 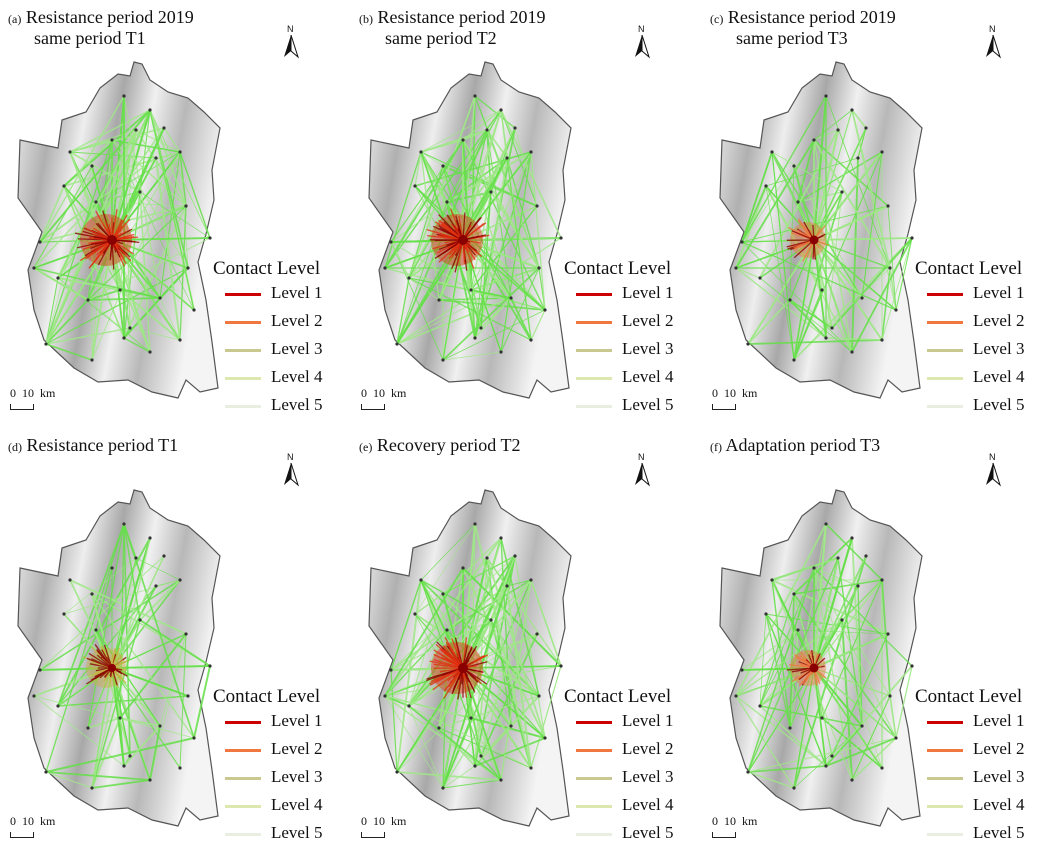 What do you see at coordinates (366, 447) in the screenshot?
I see `panel-tag: (e)` at bounding box center [366, 447].